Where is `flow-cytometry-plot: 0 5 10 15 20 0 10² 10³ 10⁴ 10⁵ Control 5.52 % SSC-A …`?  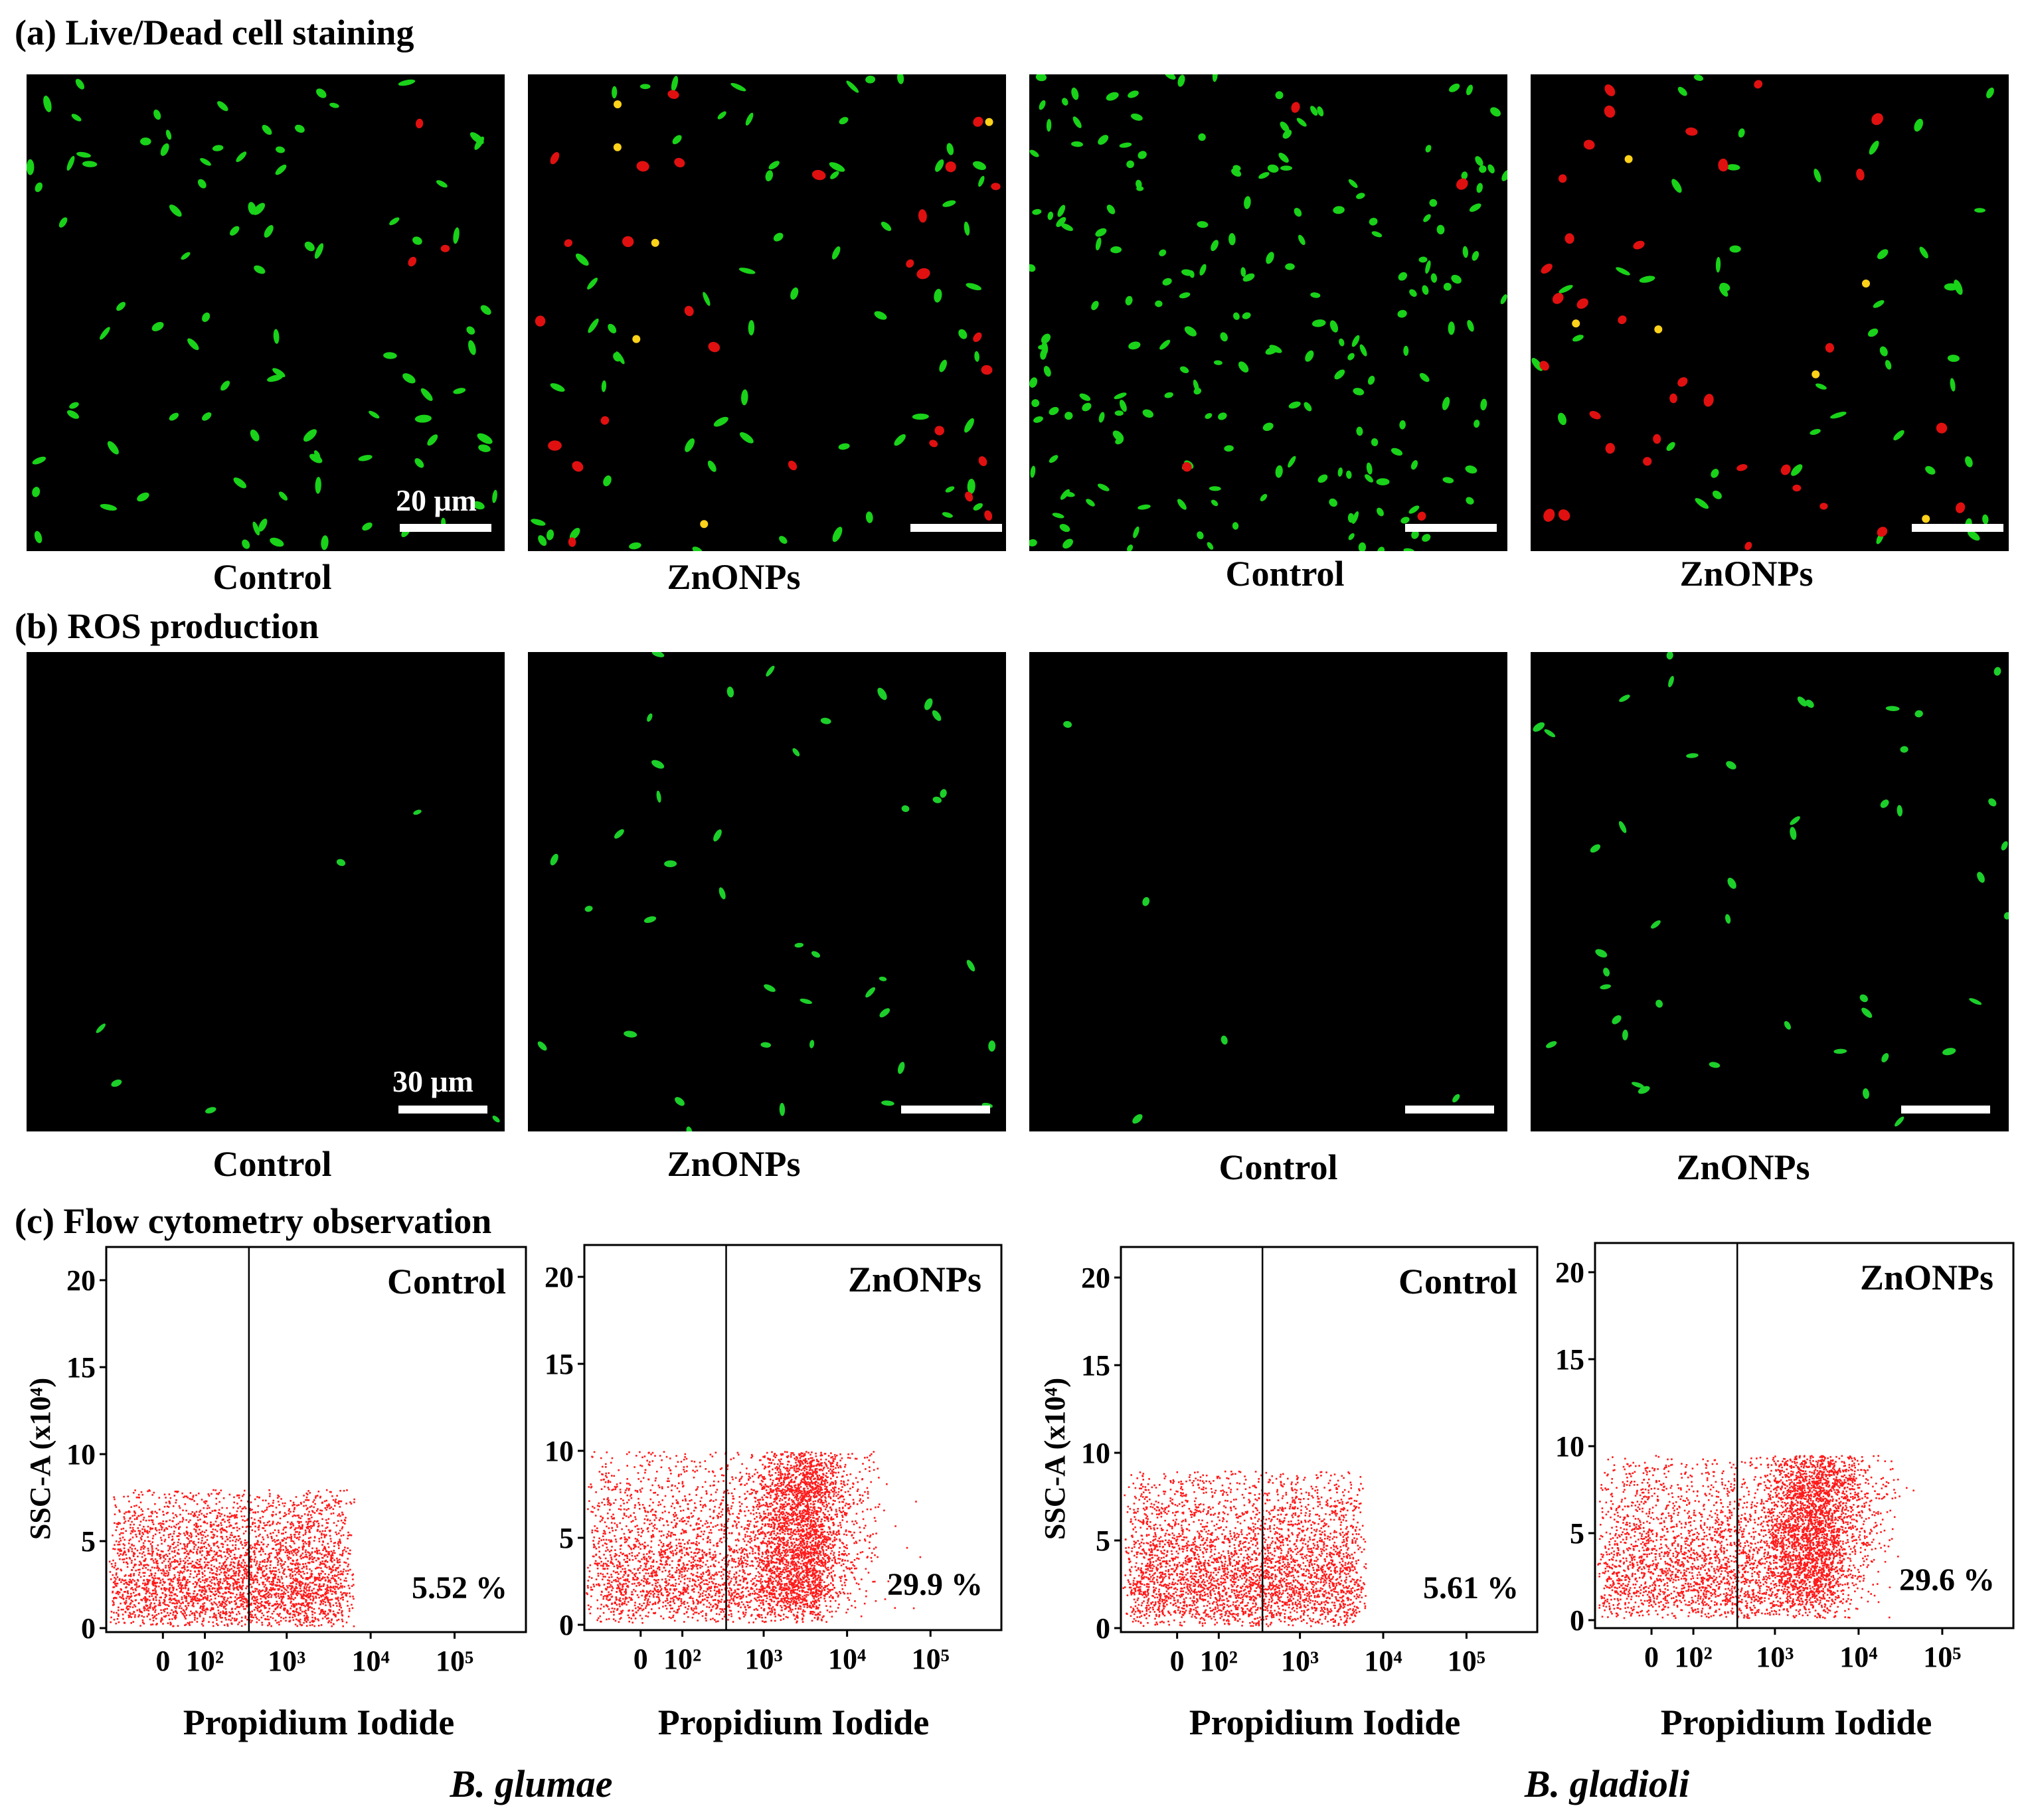 flow-cytometry-plot: 0 5 10 15 20 0 10² 10³ 10⁴ 10⁵ Control 5.52 % SSC-A … is located at coordinates (275, 1462).